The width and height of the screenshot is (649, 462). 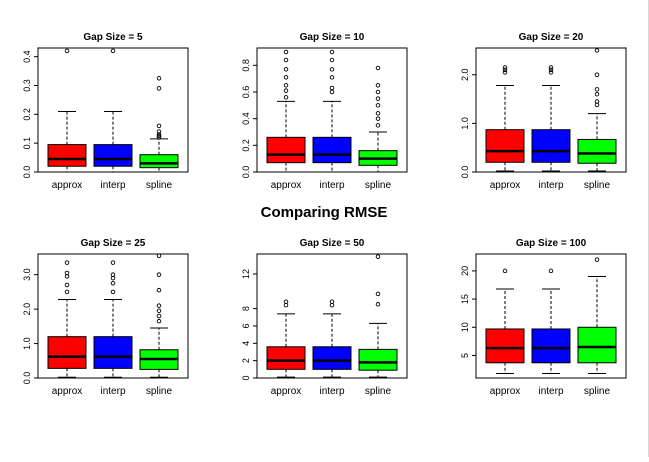 I want to click on panel-3-x-label-approx: approx, so click(x=505, y=185).